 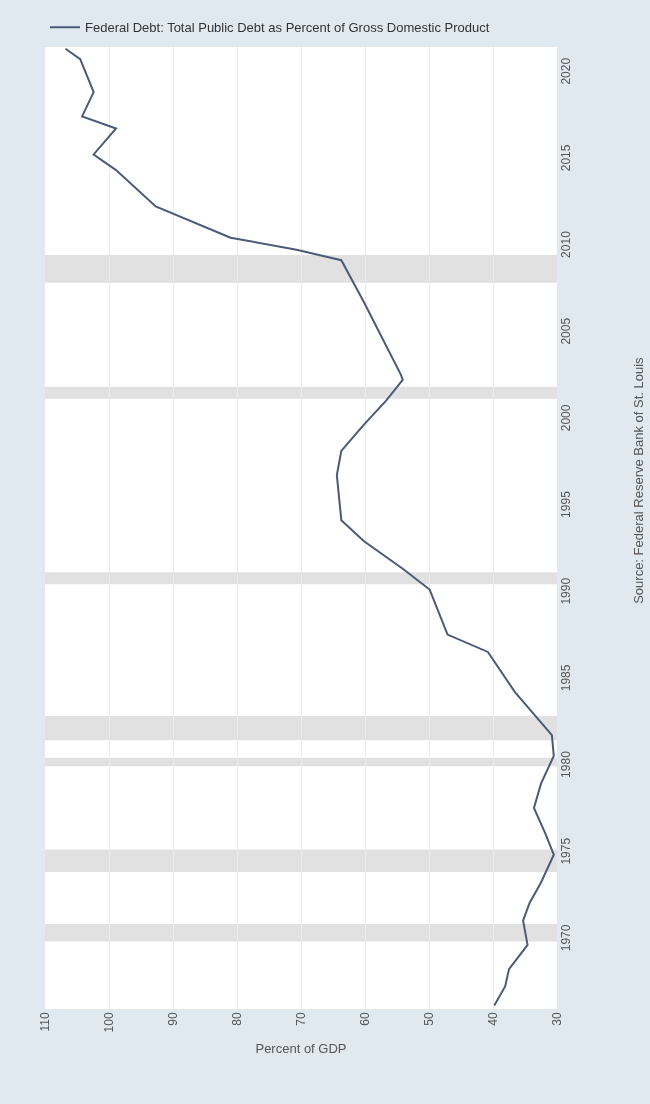 What do you see at coordinates (566, 71) in the screenshot?
I see `y-tick-label: 2020` at bounding box center [566, 71].